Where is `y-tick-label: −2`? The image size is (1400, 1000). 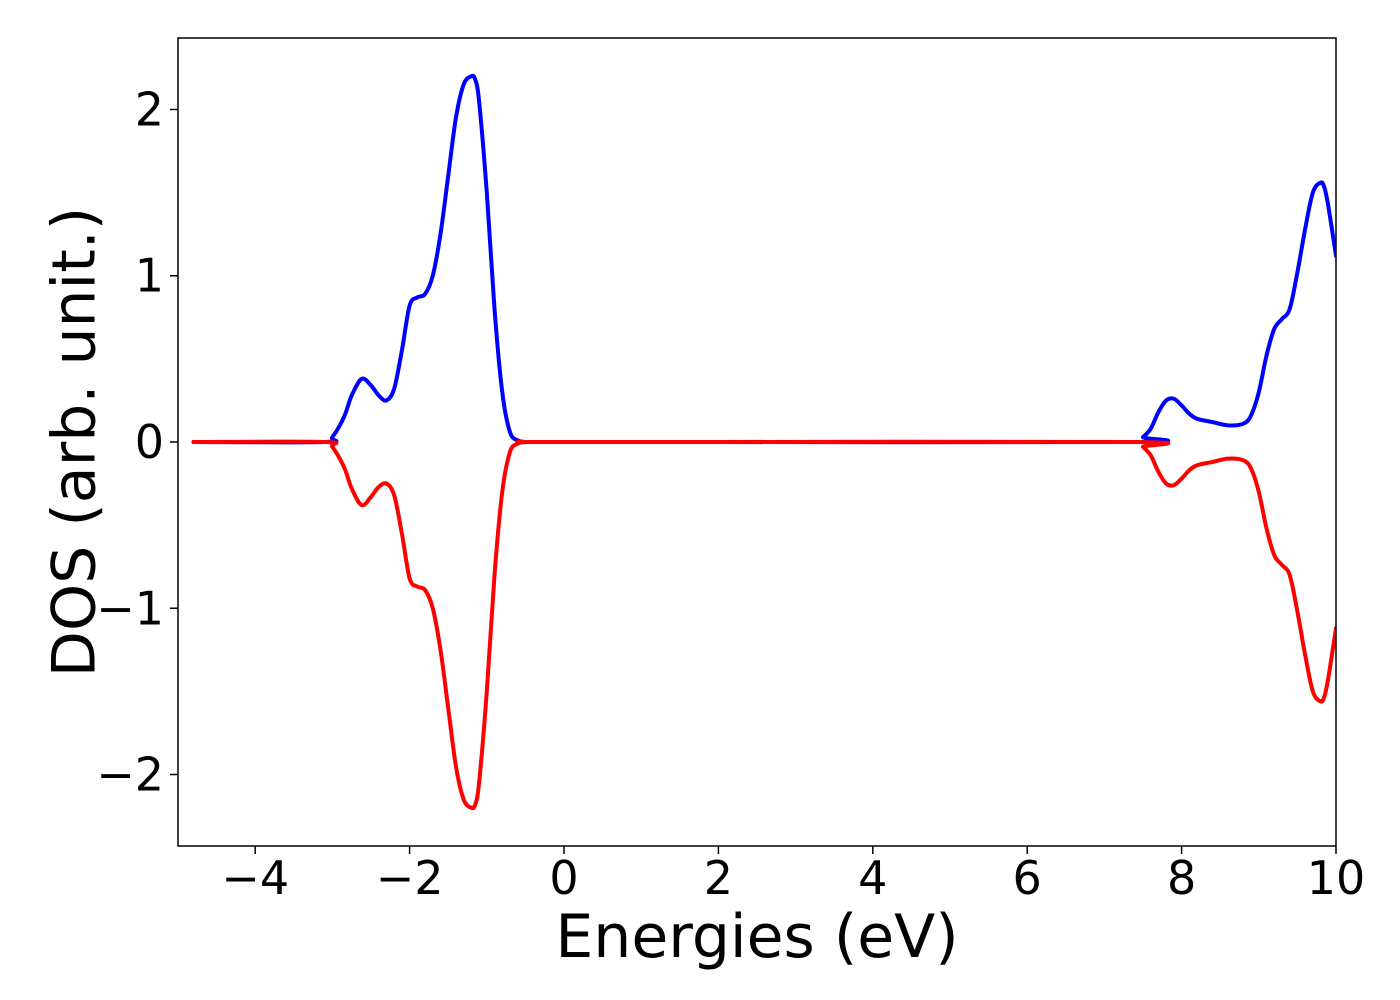
y-tick-label: −2 is located at coordinates (130, 775).